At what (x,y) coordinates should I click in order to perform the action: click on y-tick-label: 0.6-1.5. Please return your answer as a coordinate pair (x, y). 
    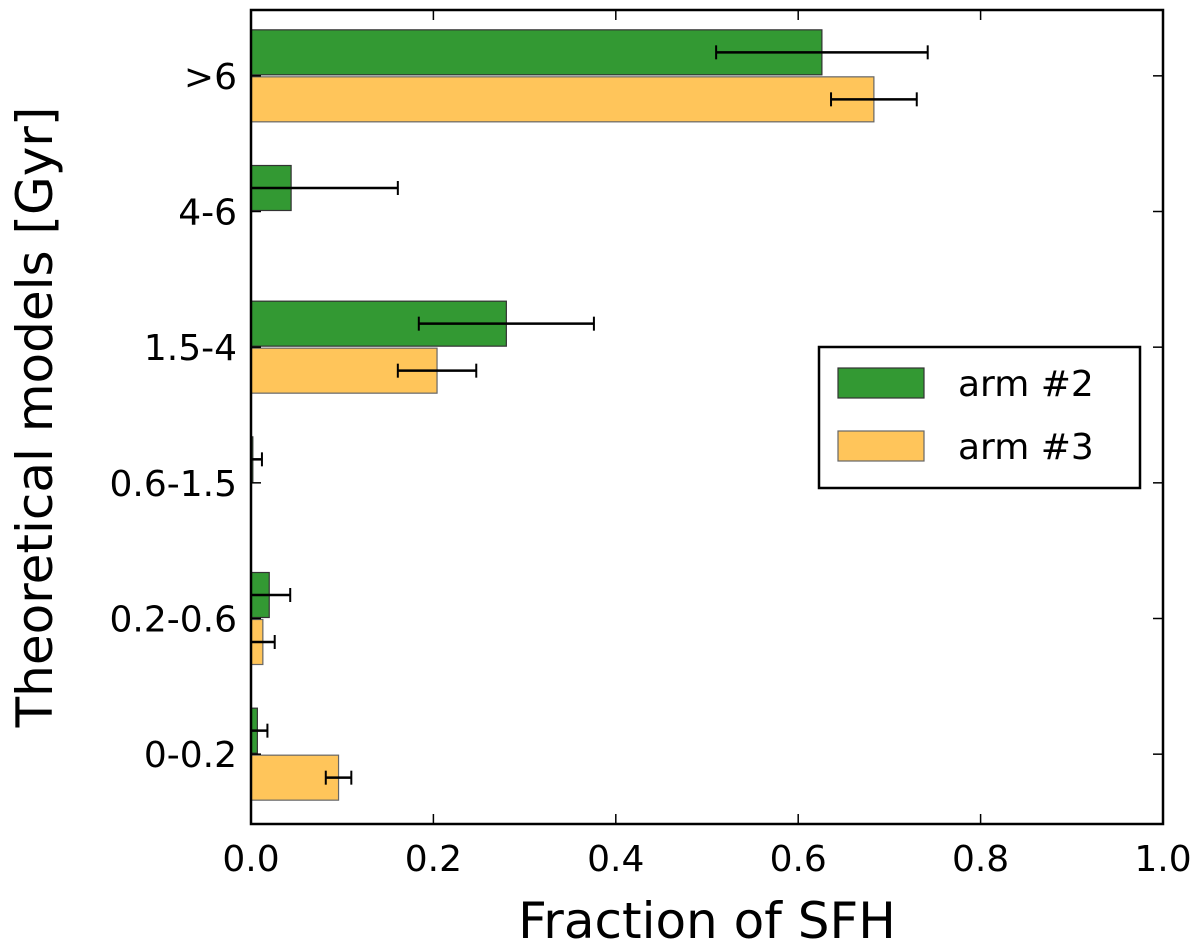
    Looking at the image, I should click on (174, 484).